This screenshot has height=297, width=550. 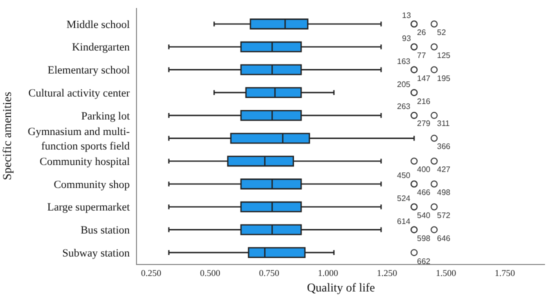 I want to click on annotation: 540, so click(x=424, y=215).